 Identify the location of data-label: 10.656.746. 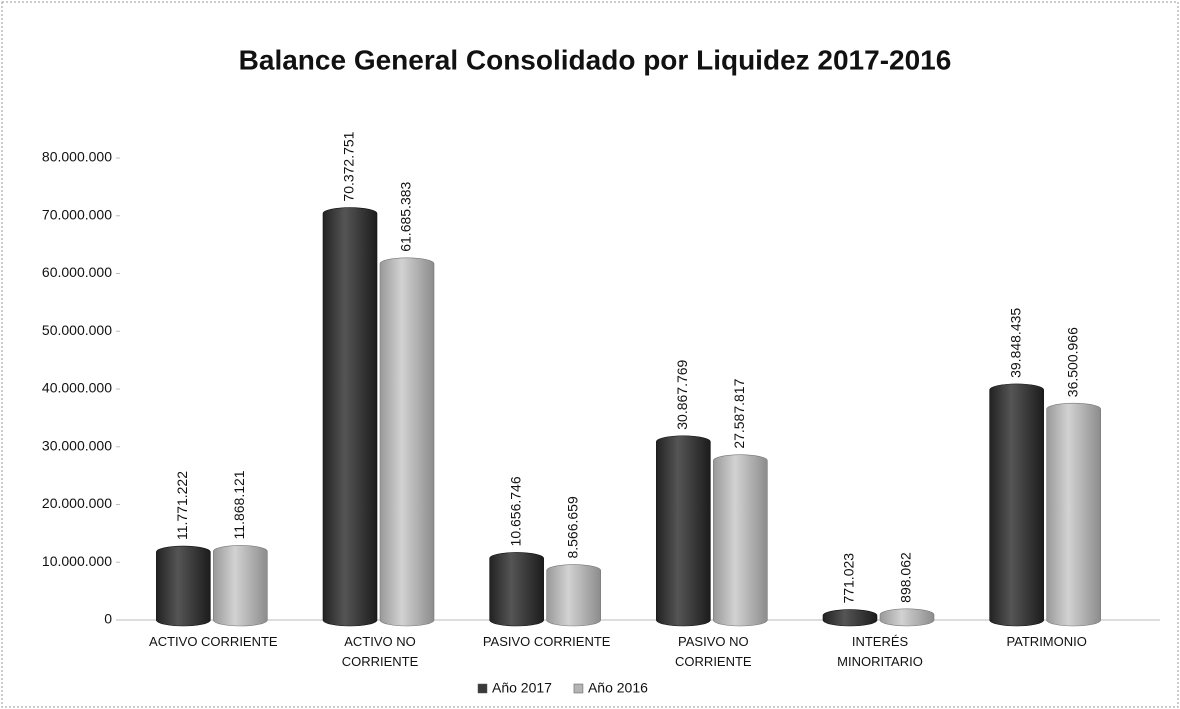
(515, 511).